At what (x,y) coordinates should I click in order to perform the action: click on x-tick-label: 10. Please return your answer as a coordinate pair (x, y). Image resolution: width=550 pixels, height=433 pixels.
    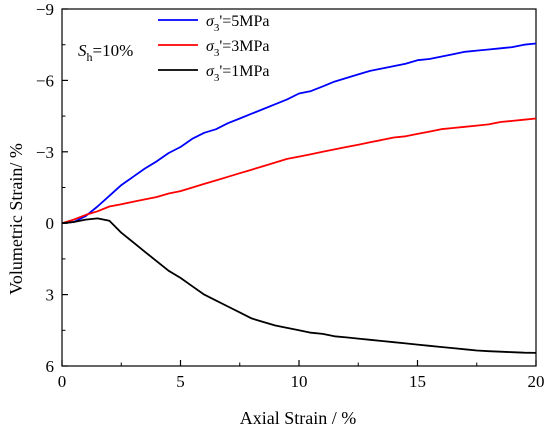
    Looking at the image, I should click on (299, 381).